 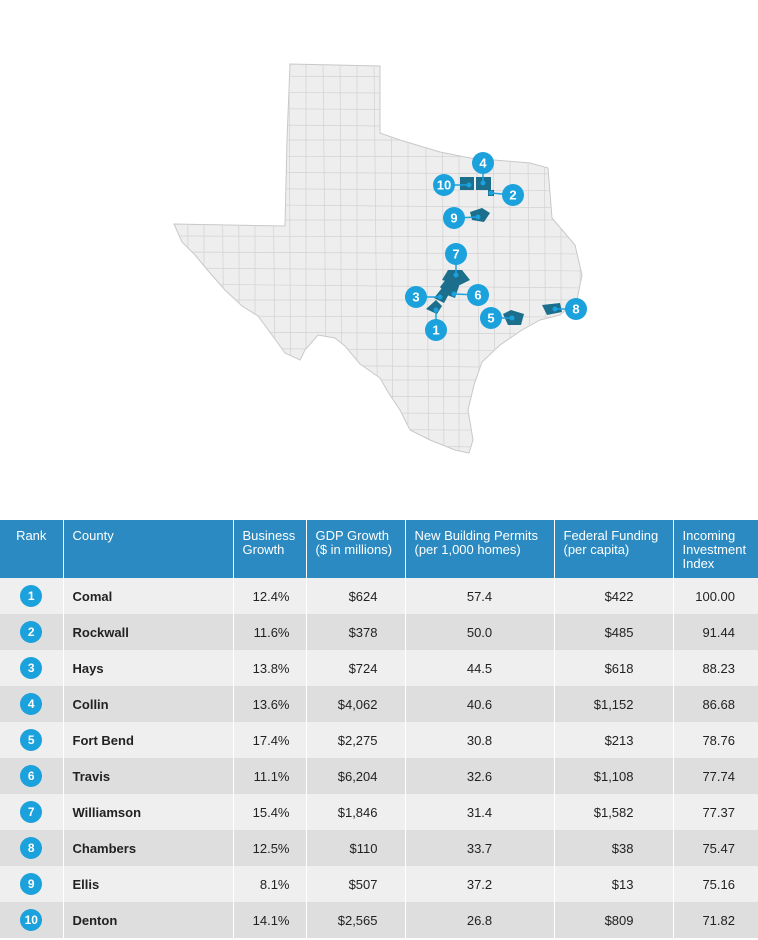 I want to click on county-name: Fort Bend, so click(x=148, y=740).